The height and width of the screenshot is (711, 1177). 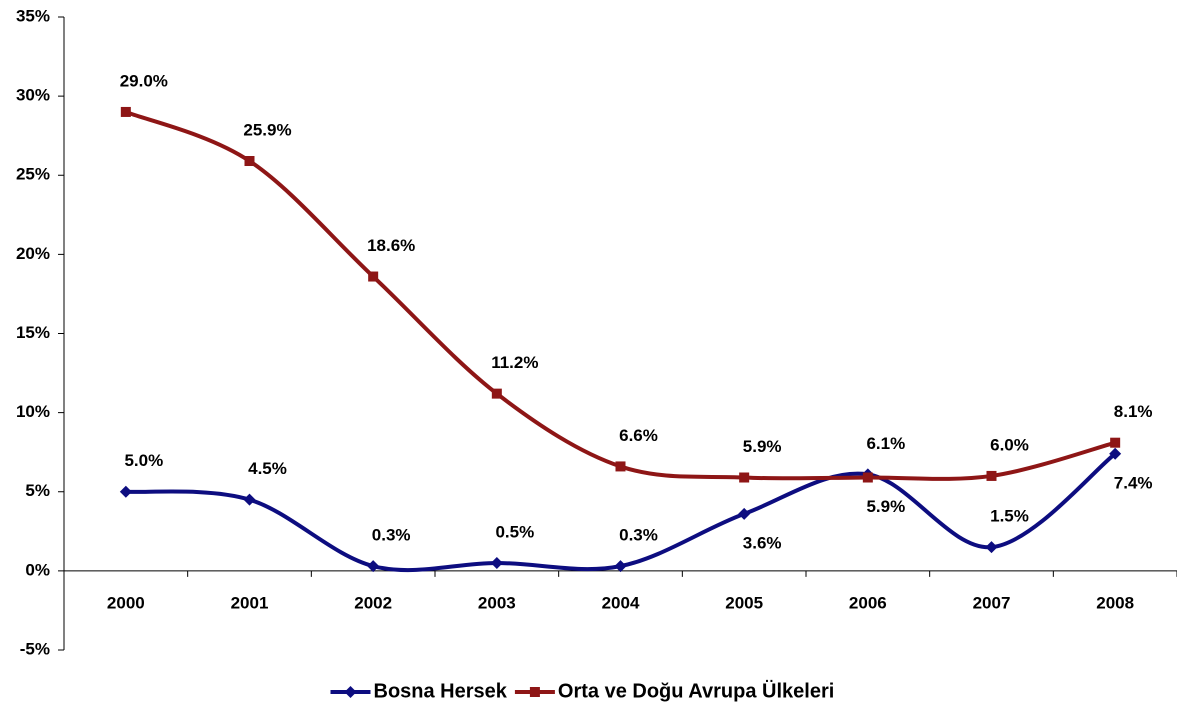 What do you see at coordinates (744, 602) in the screenshot?
I see `x-tick-label: 2005` at bounding box center [744, 602].